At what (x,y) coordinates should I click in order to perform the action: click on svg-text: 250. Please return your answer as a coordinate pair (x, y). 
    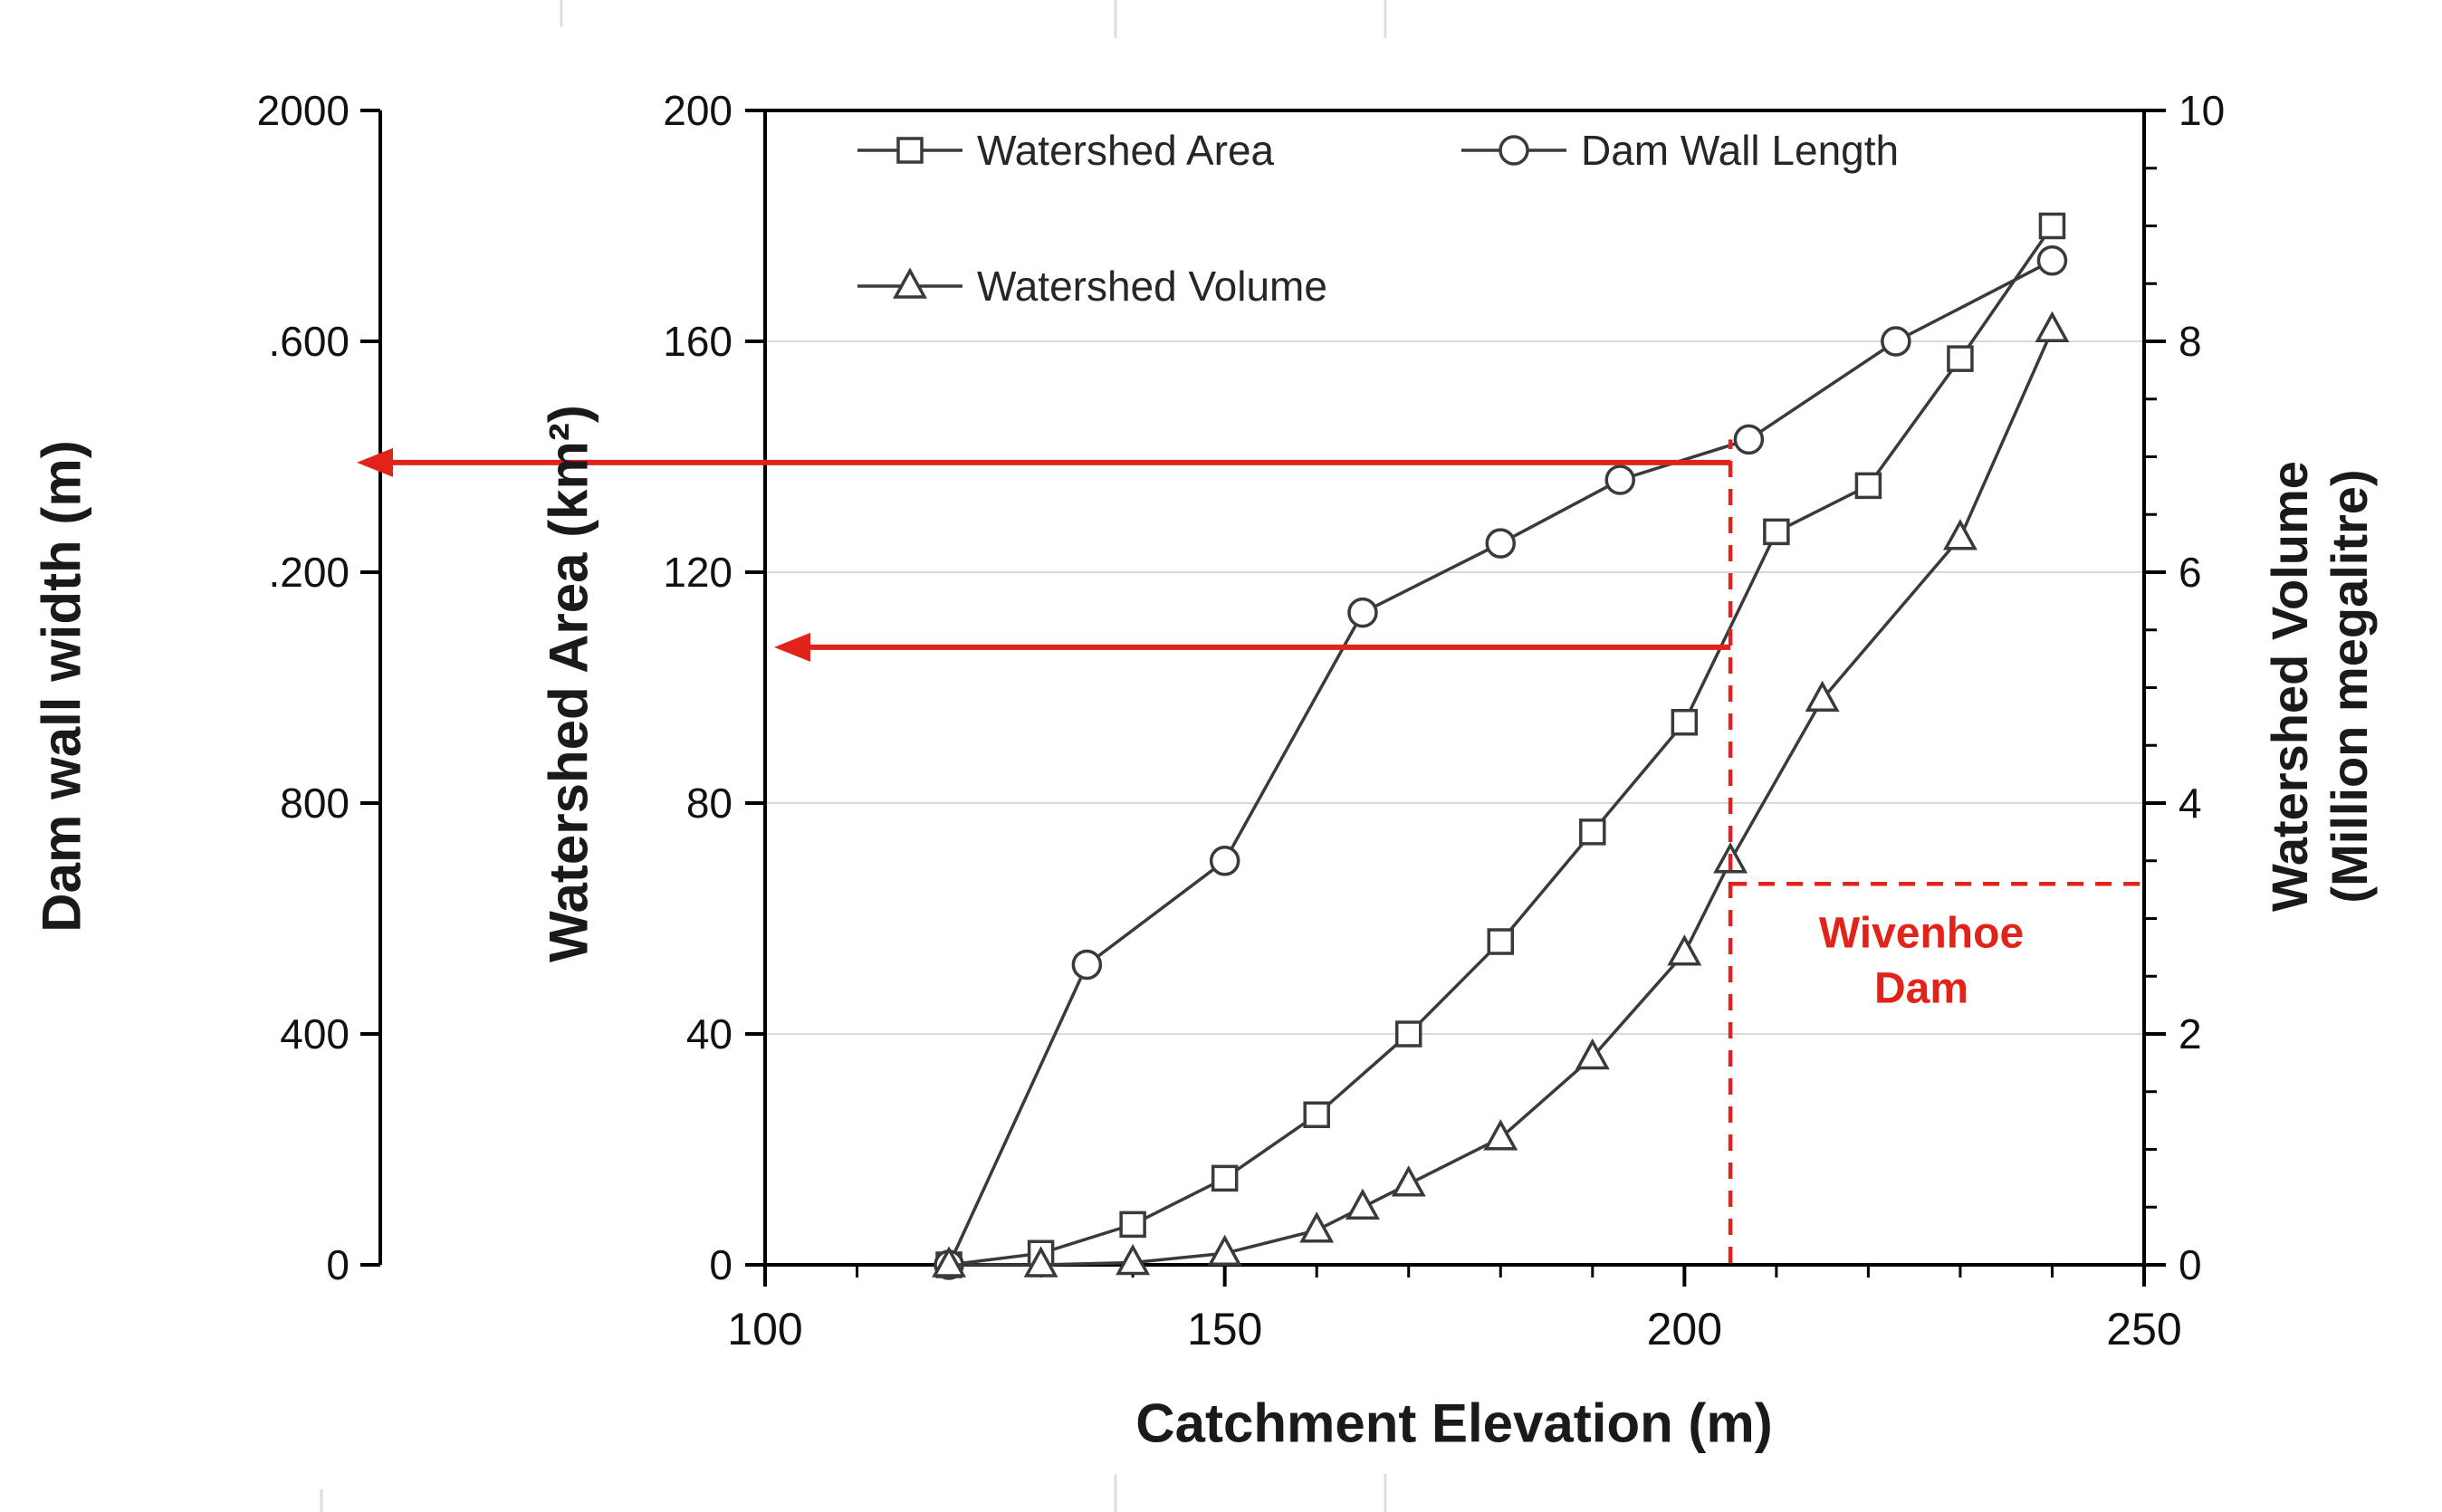
    Looking at the image, I should click on (2143, 1329).